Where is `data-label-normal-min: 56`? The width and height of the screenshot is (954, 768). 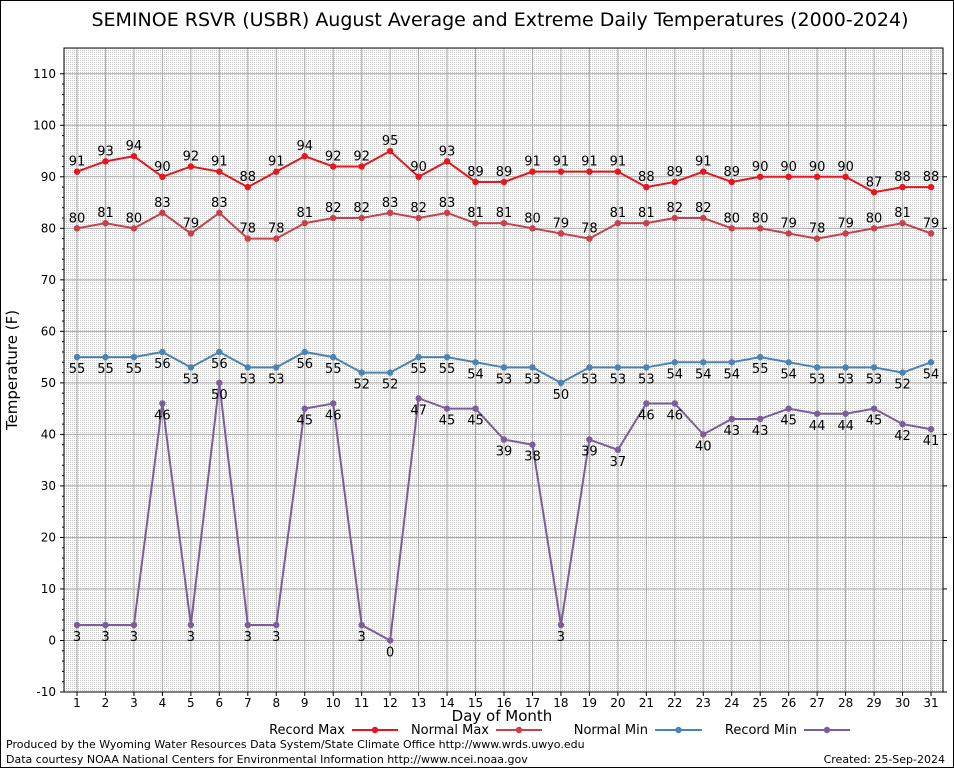
data-label-normal-min: 56 is located at coordinates (162, 364).